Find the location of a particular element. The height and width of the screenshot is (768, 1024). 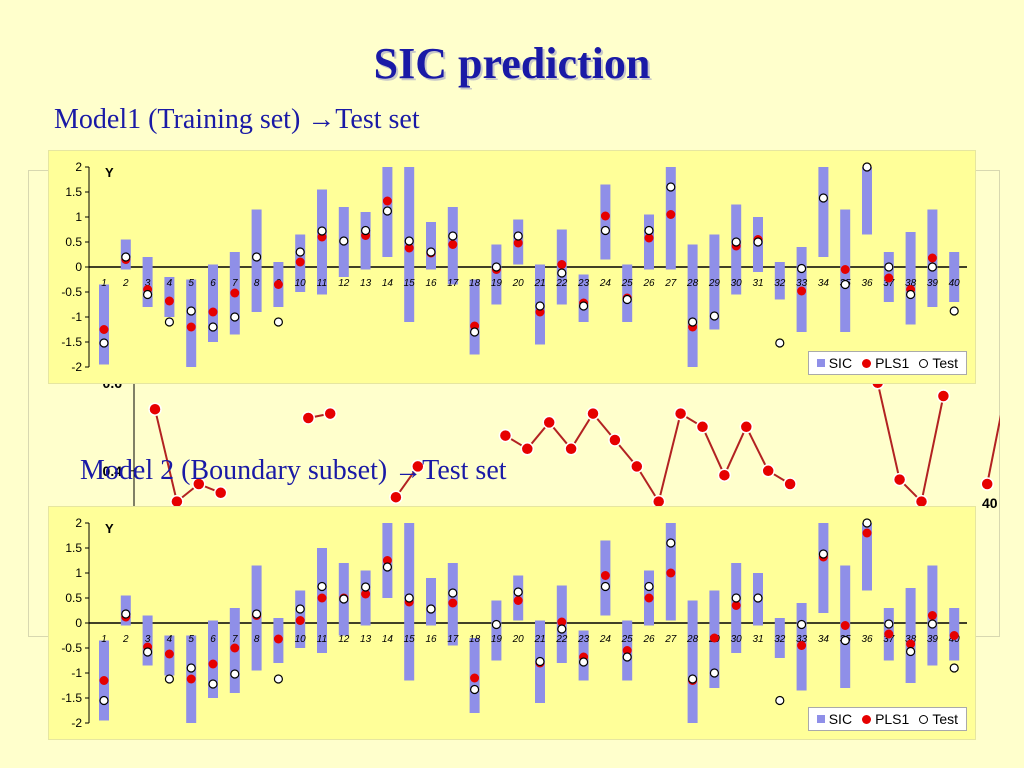

x-category-label: 16 is located at coordinates (431, 639).